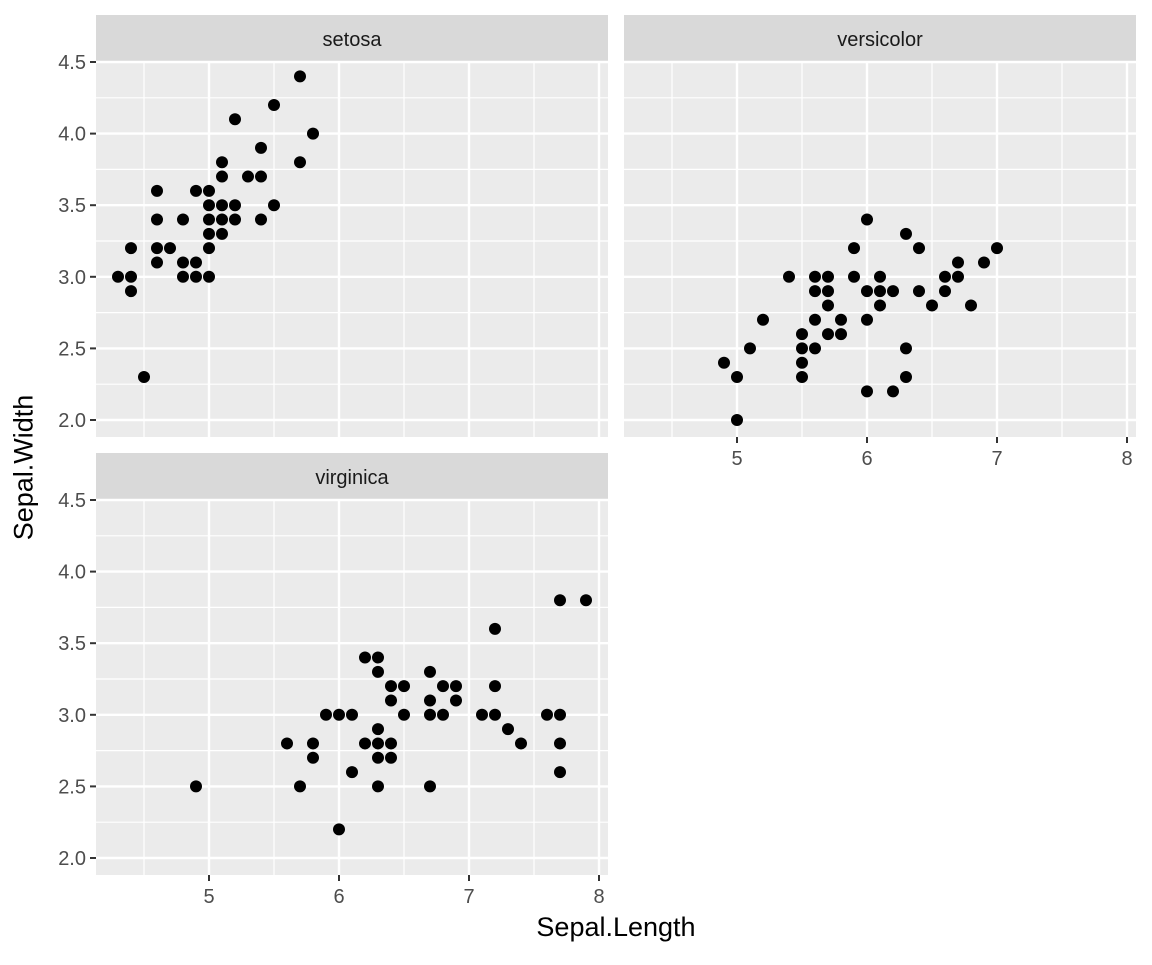 This screenshot has width=1152, height=965. Describe the element at coordinates (468, 897) in the screenshot. I see `x-tick-label: 7` at that location.